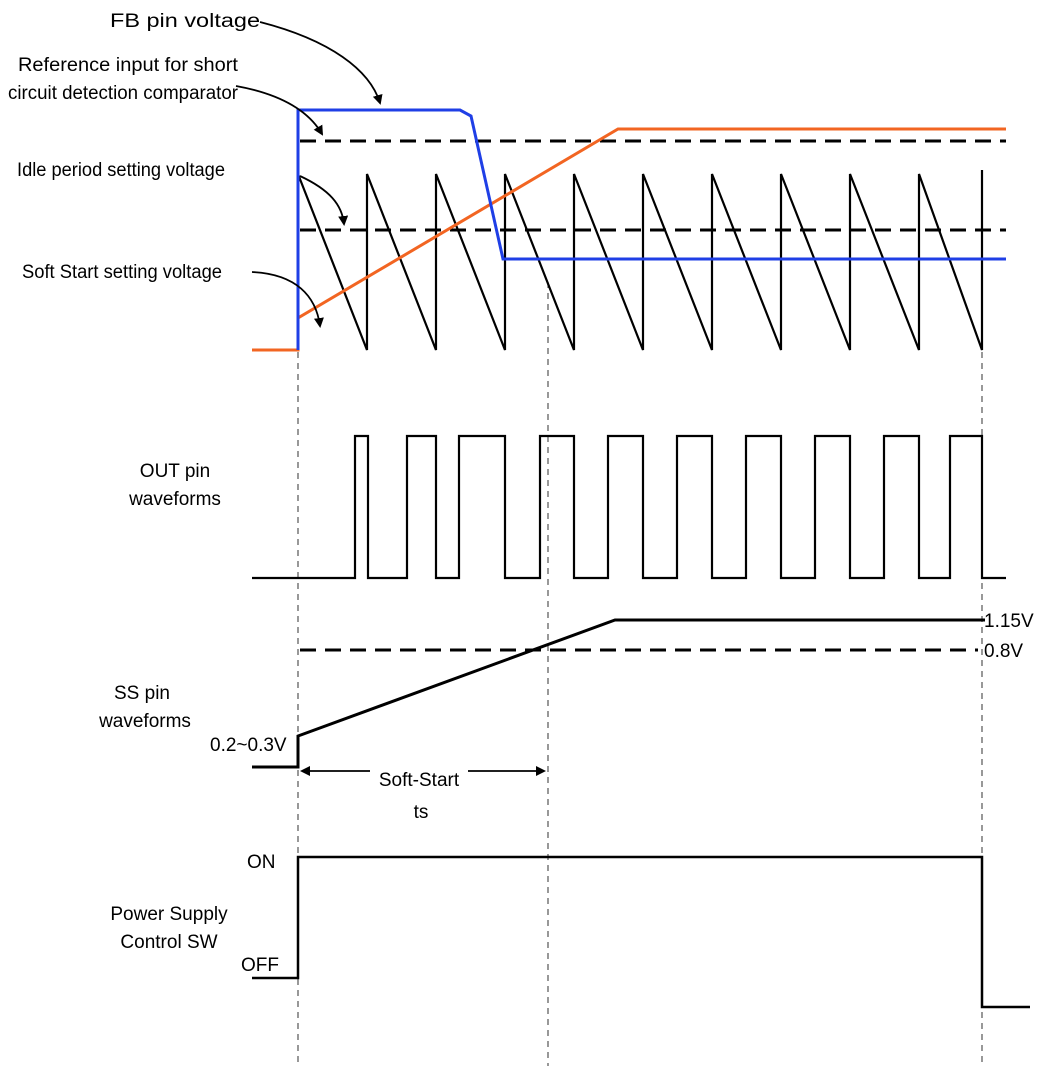  What do you see at coordinates (653, 185) in the screenshot?
I see `reference-dashed-lines` at bounding box center [653, 185].